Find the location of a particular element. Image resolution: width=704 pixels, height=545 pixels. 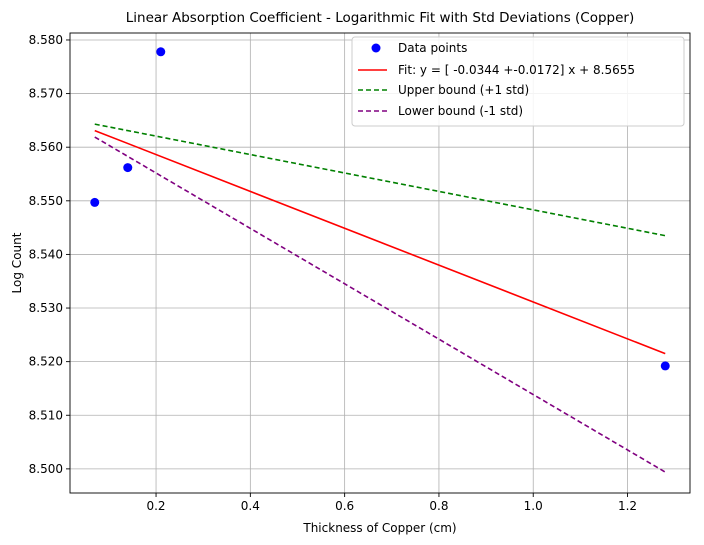

legend-box is located at coordinates (518, 81).